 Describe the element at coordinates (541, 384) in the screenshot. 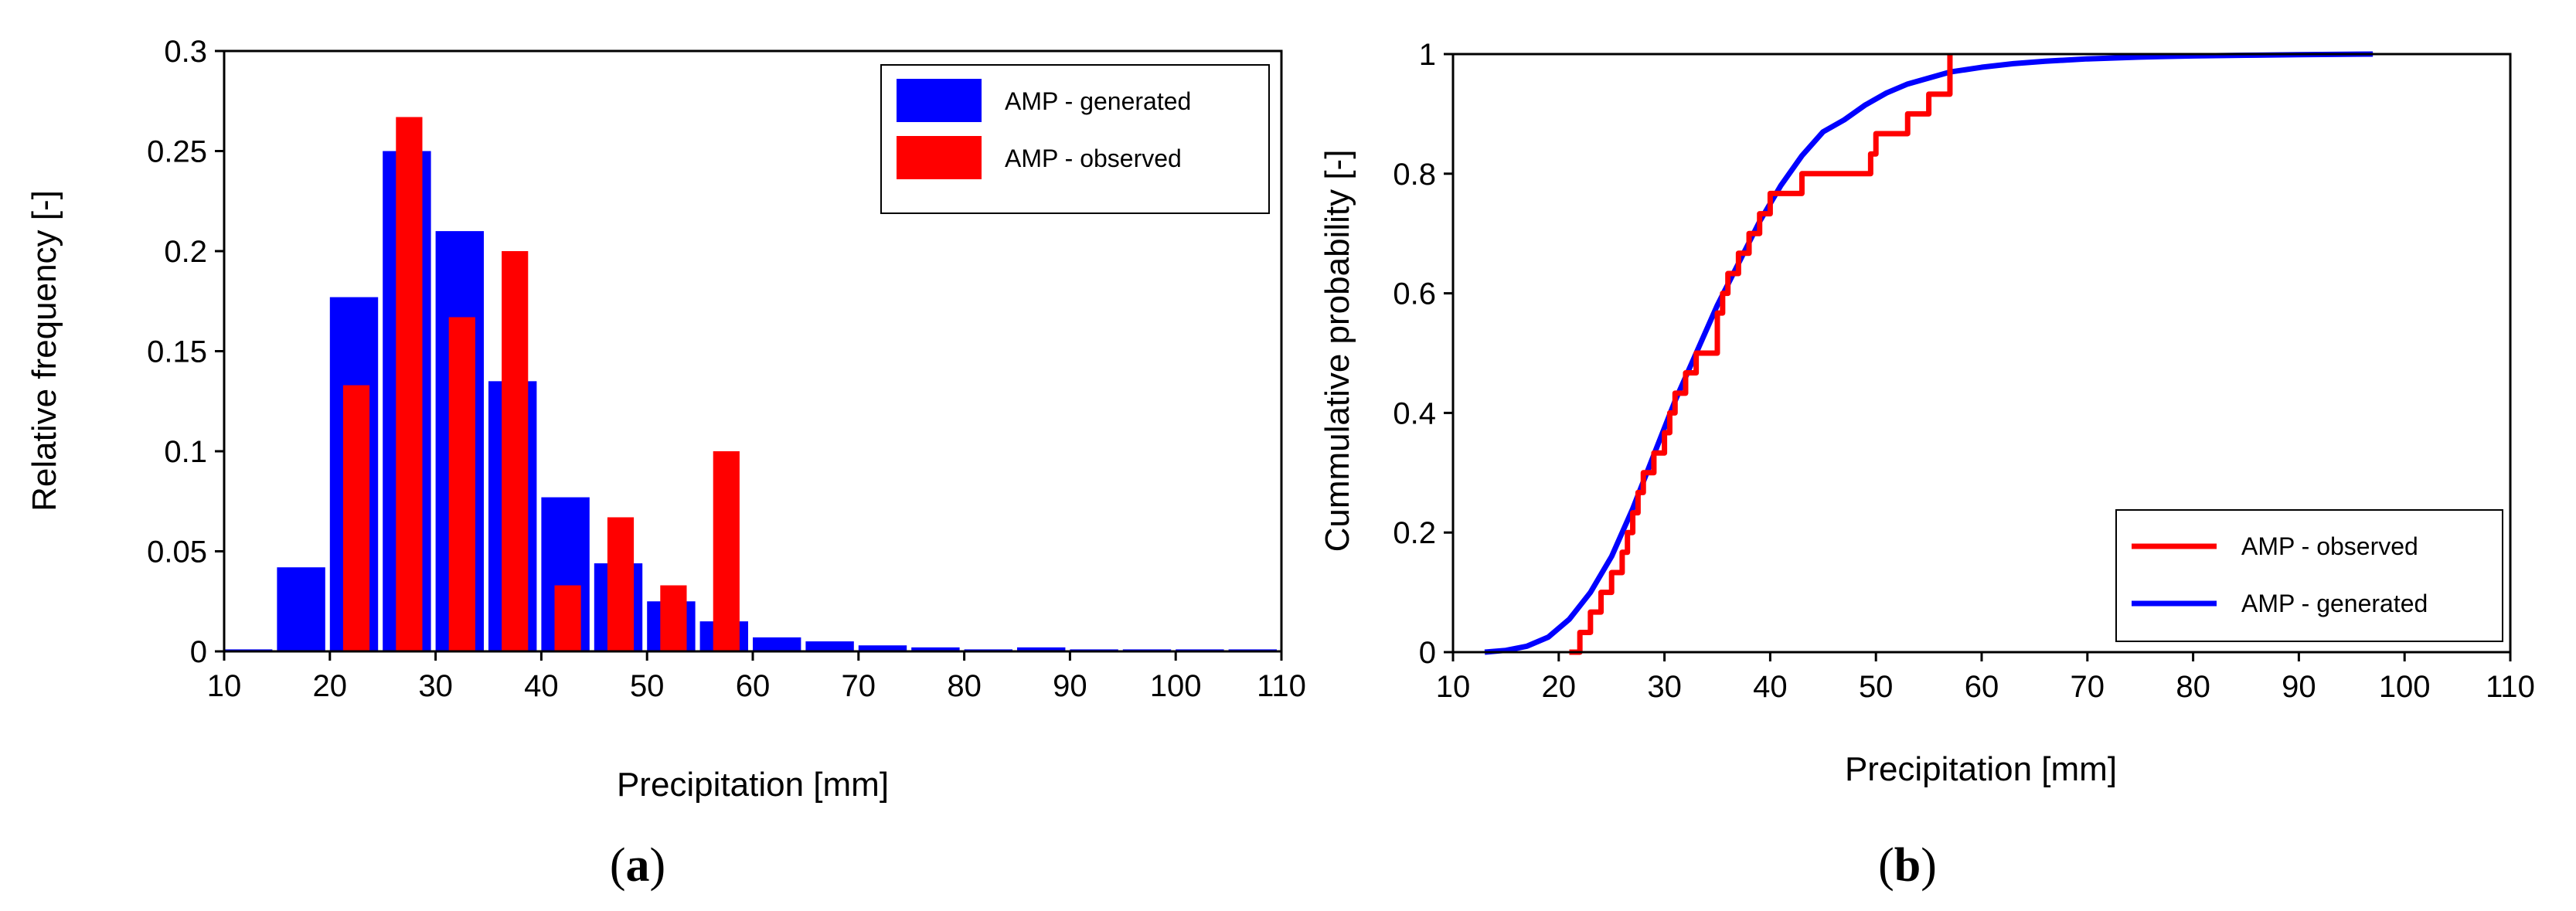

I see `observed-bars` at that location.